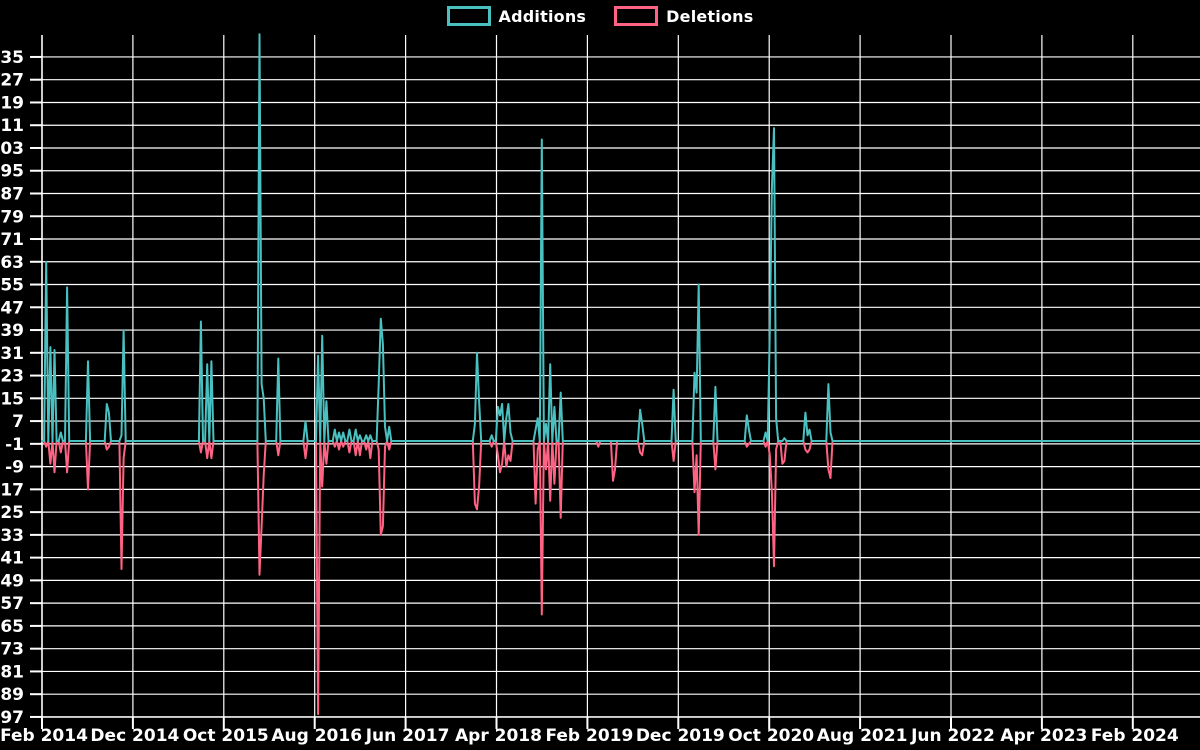 The image size is (1200, 750). What do you see at coordinates (12, 513) in the screenshot?
I see `y-tick-label: -25` at bounding box center [12, 513].